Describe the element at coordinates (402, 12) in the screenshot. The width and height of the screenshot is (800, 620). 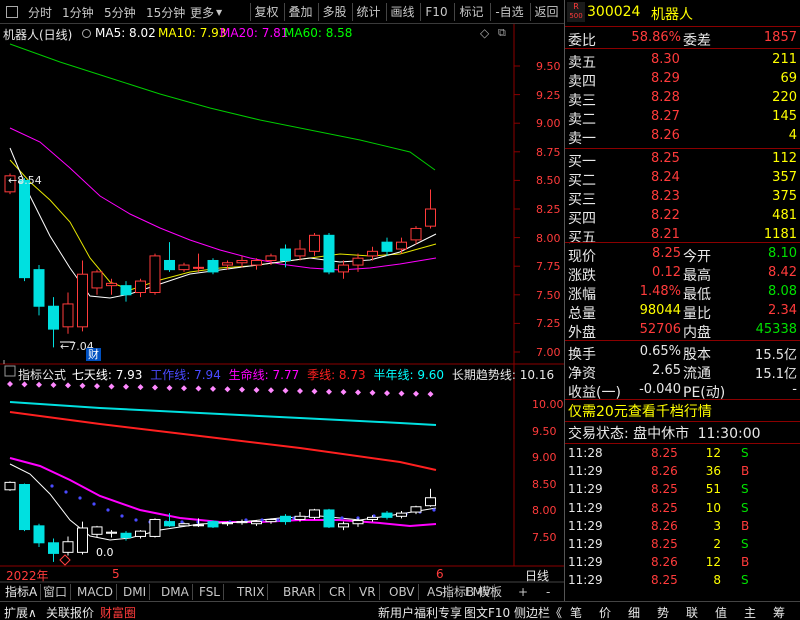
I see `draw-line-button: 画线` at that location.